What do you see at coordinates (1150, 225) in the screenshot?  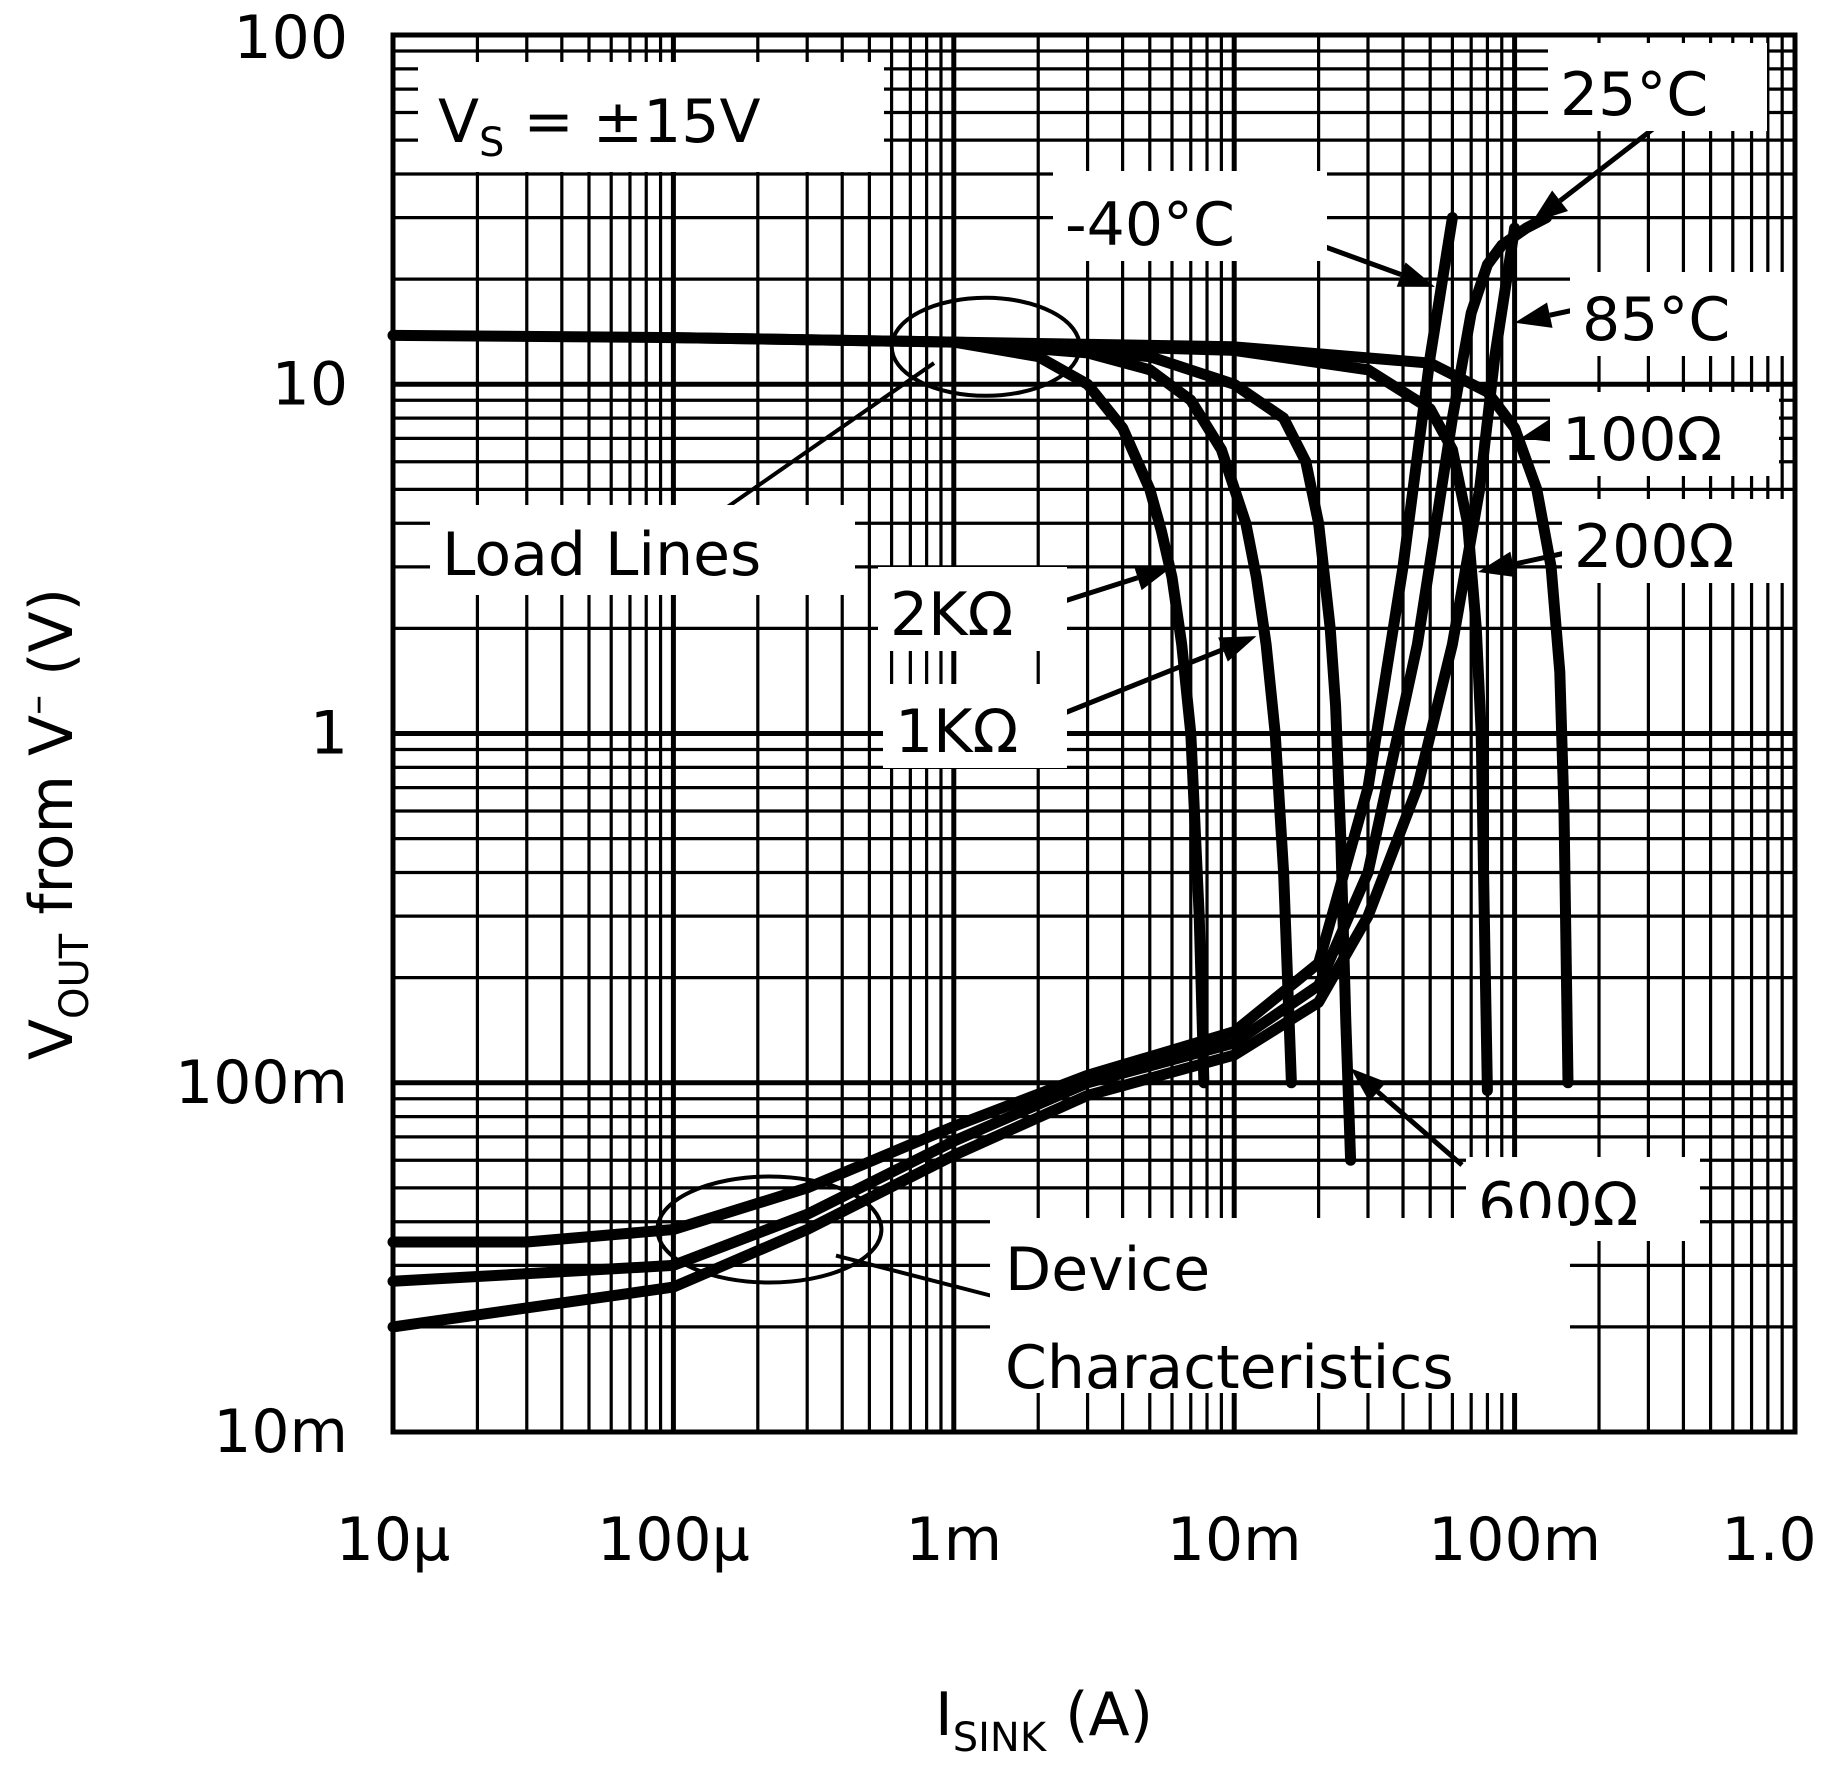 I see `series-label-40c: -40°C` at bounding box center [1150, 225].